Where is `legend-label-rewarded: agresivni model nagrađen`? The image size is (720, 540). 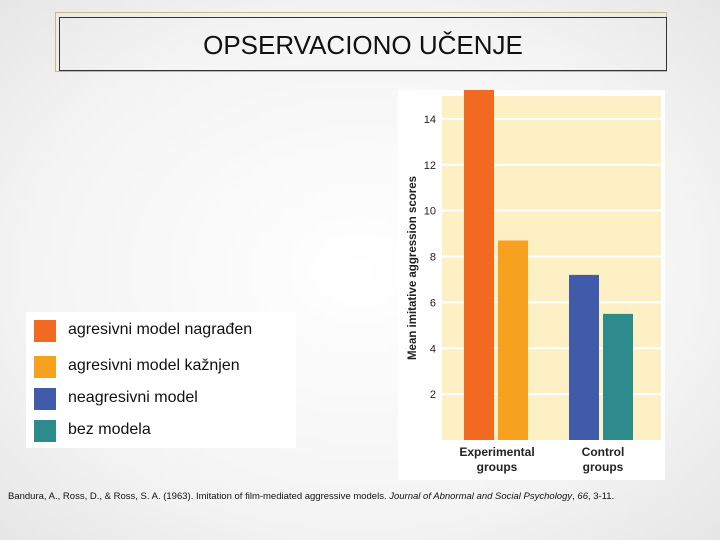
legend-label-rewarded: agresivni model nagrađen is located at coordinates (160, 329).